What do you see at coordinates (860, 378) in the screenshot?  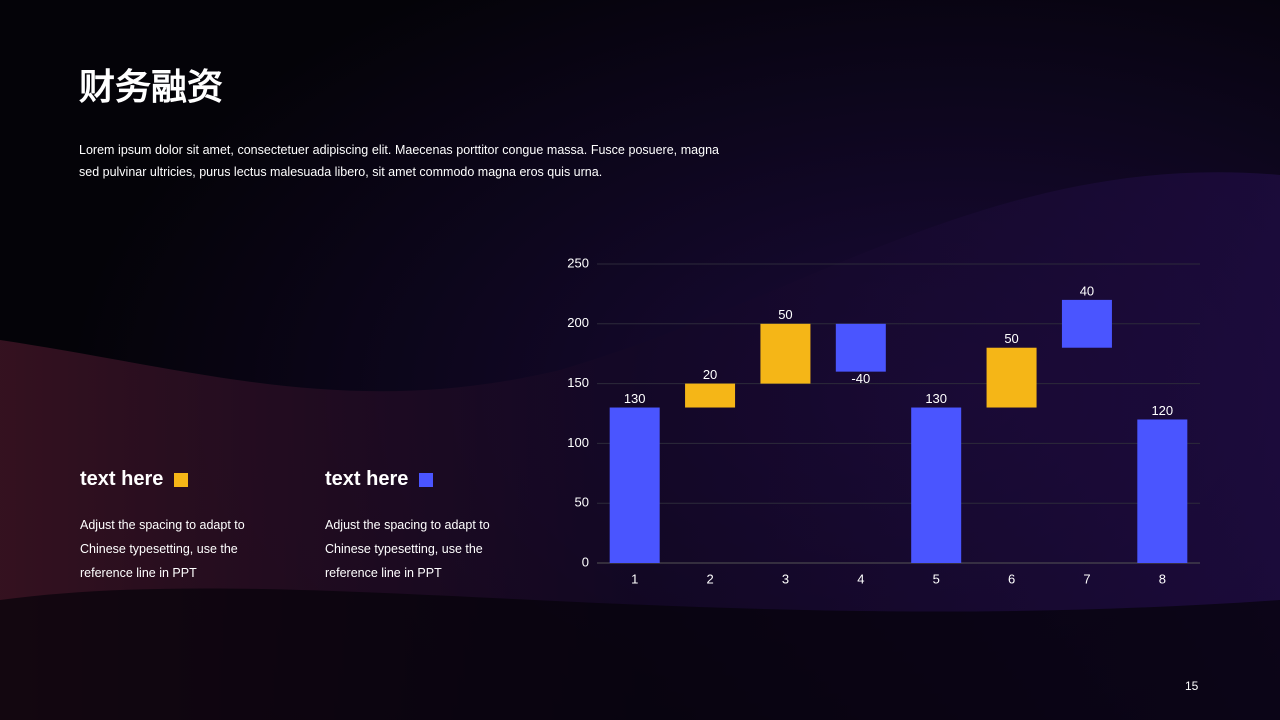 I see `data-label: -40` at bounding box center [860, 378].